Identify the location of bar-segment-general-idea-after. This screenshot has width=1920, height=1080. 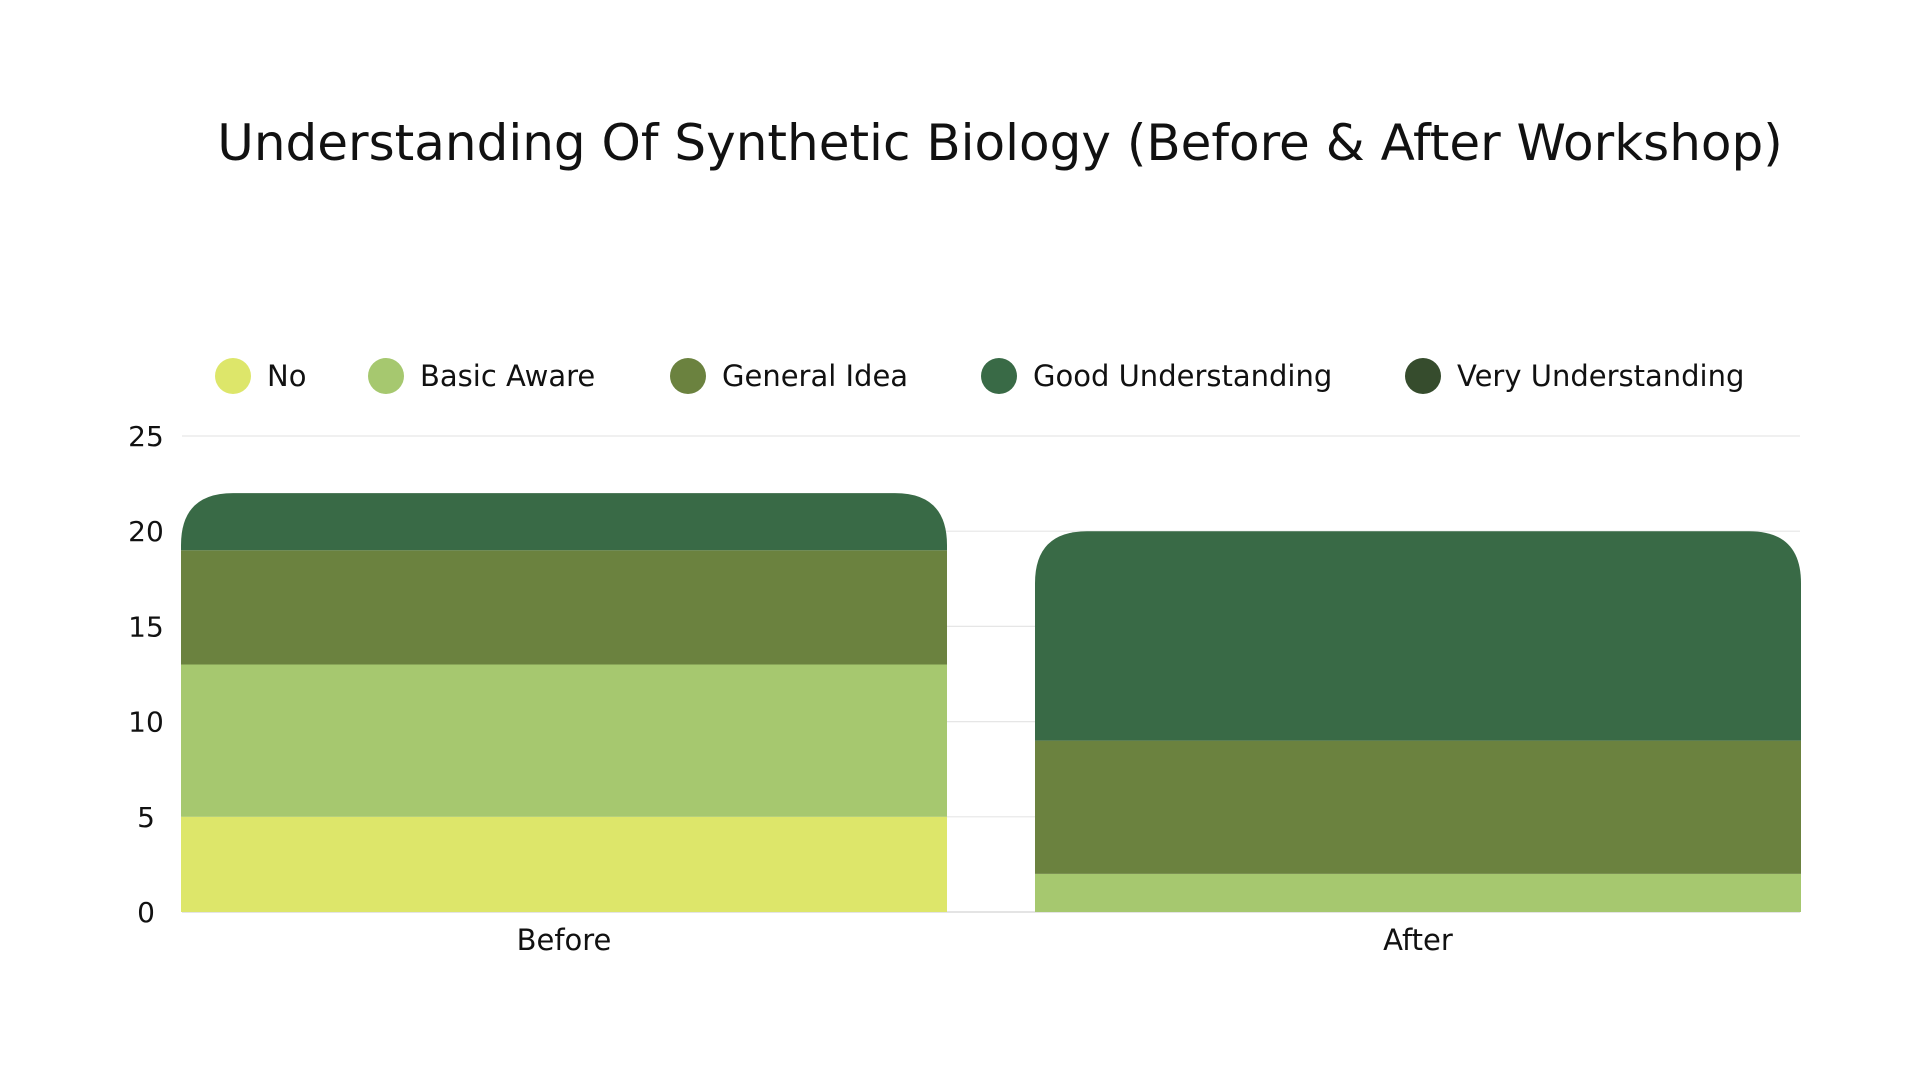
(1418, 807).